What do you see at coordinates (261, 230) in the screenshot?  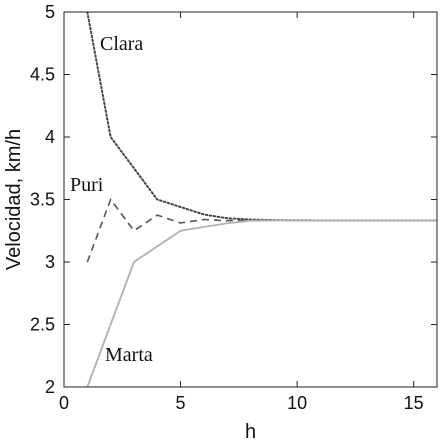 I see `series-line-puri` at bounding box center [261, 230].